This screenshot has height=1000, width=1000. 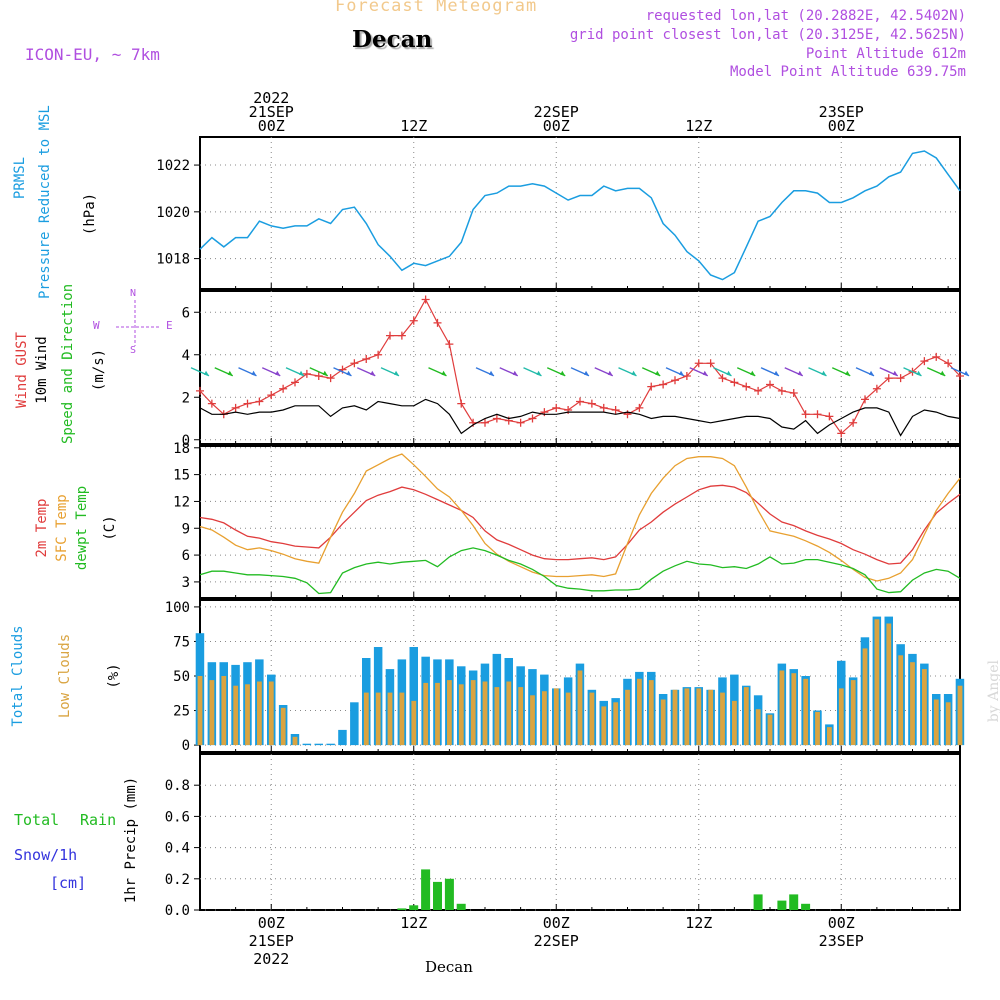 I want to click on y-tick-label: 100, so click(x=177, y=608).